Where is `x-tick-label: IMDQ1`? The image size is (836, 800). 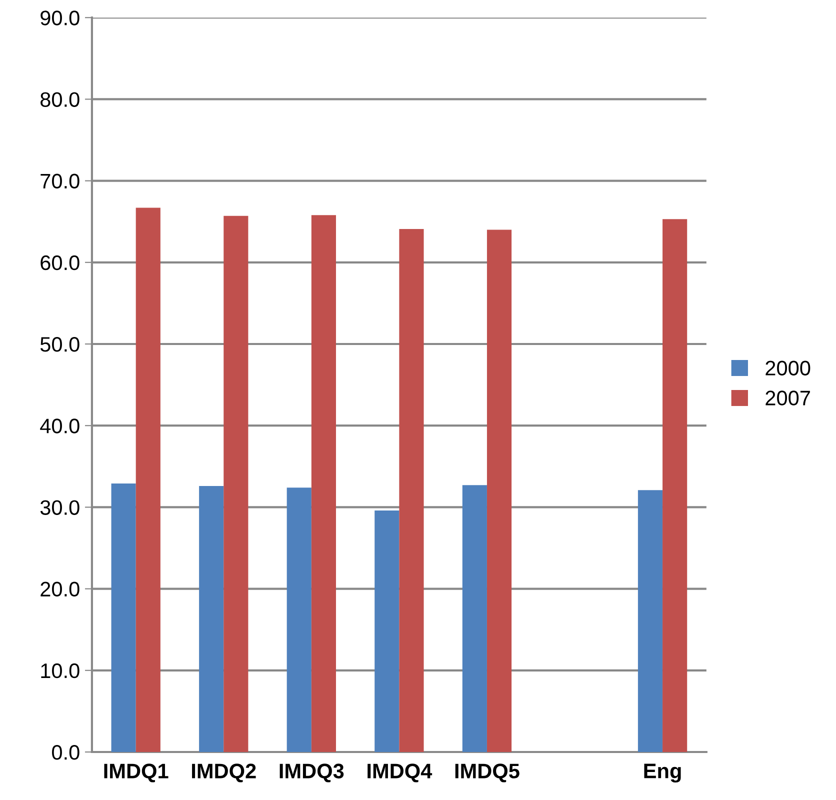
x-tick-label: IMDQ1 is located at coordinates (136, 773).